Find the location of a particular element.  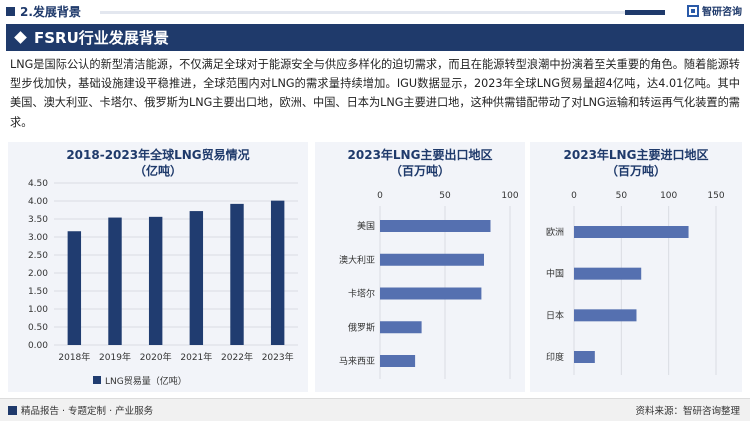

x-tick-label: 150 is located at coordinates (715, 196).